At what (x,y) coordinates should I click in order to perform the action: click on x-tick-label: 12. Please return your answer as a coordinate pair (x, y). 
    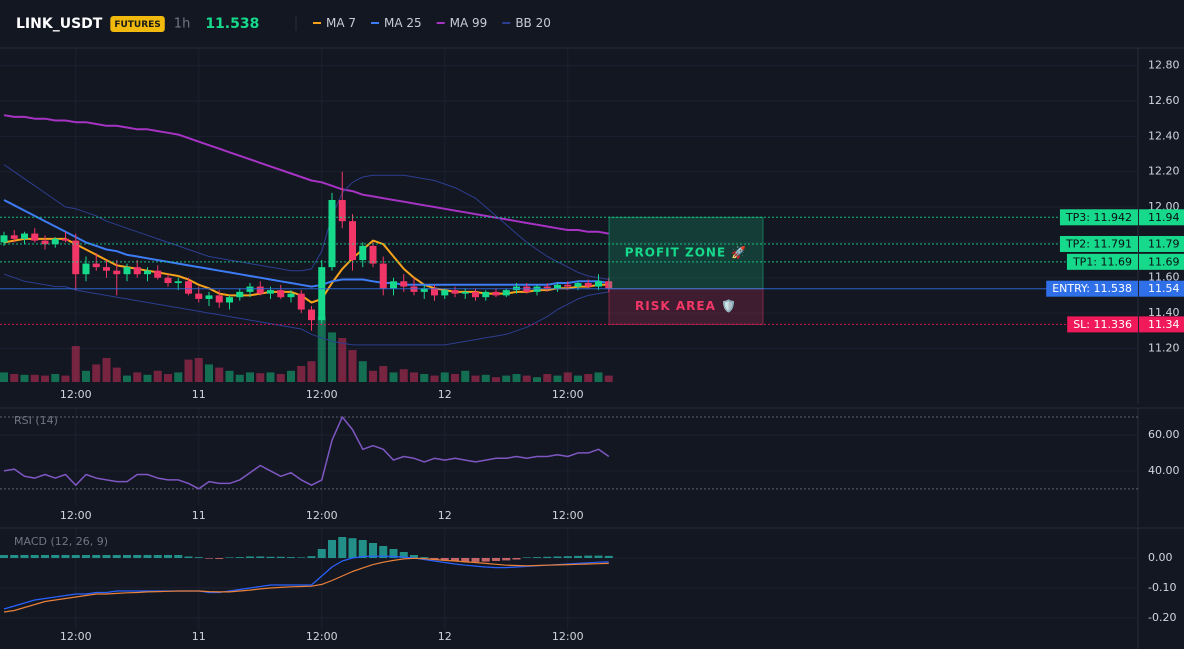
    Looking at the image, I should click on (445, 636).